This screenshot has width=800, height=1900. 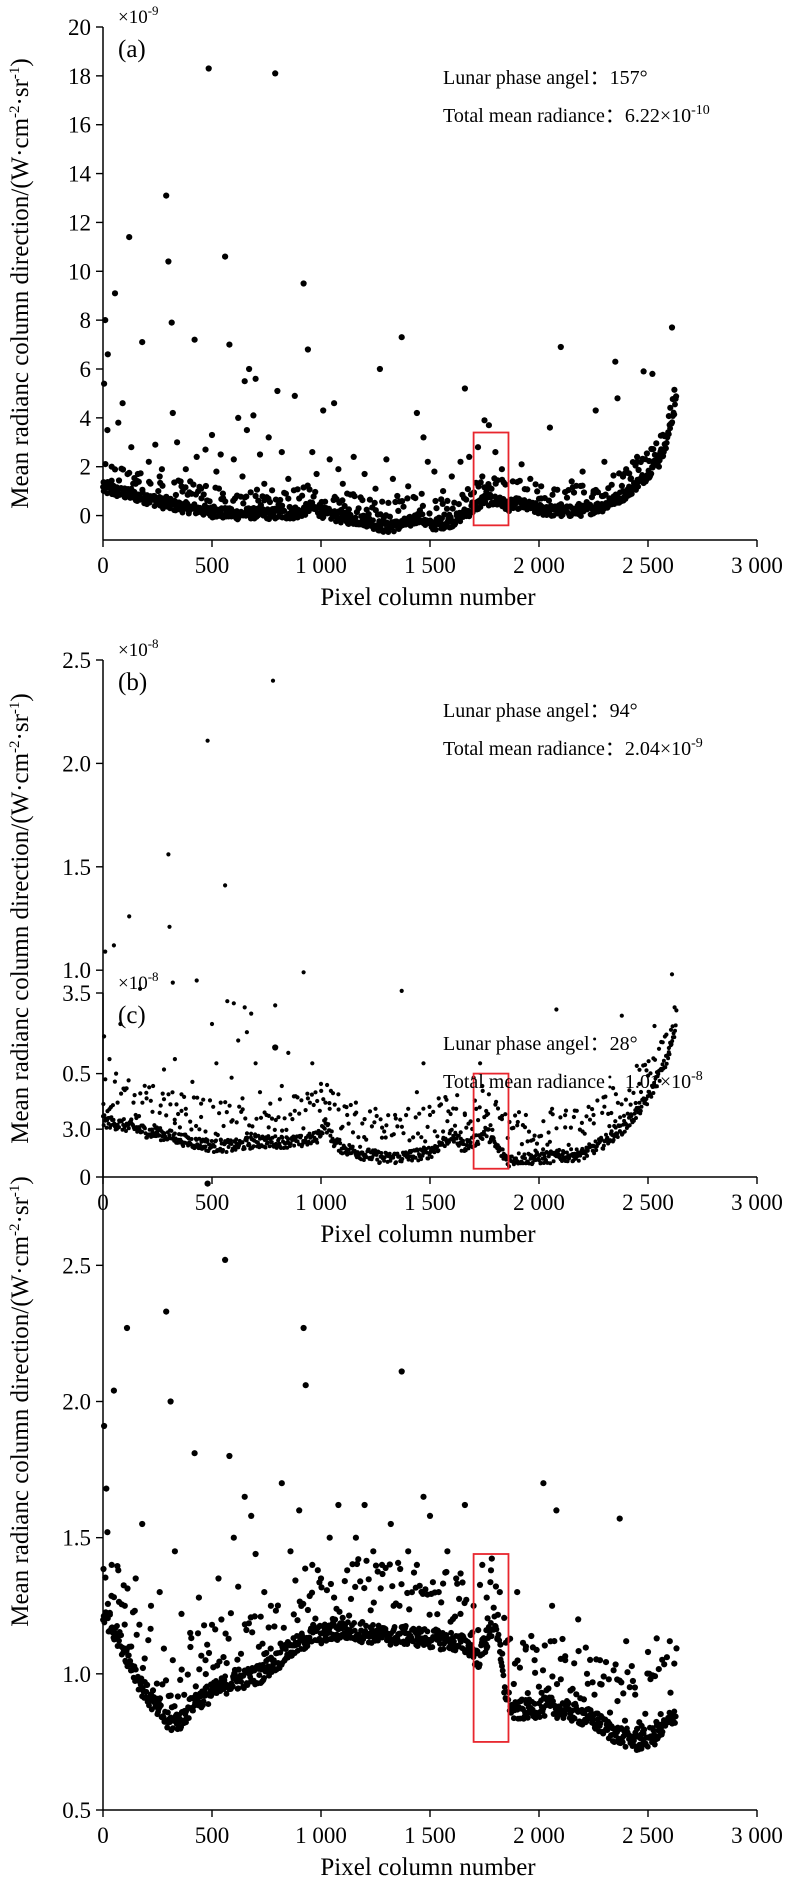 What do you see at coordinates (79, 271) in the screenshot?
I see `y-tick-label: 10` at bounding box center [79, 271].